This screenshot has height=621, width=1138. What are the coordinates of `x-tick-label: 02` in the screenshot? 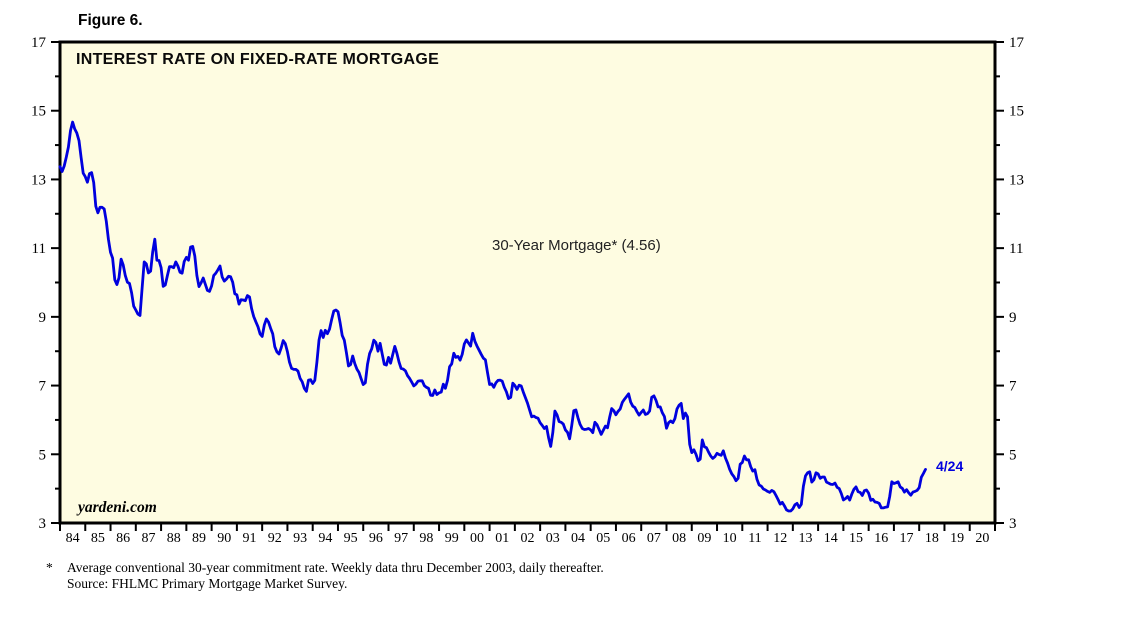 It's located at (528, 538).